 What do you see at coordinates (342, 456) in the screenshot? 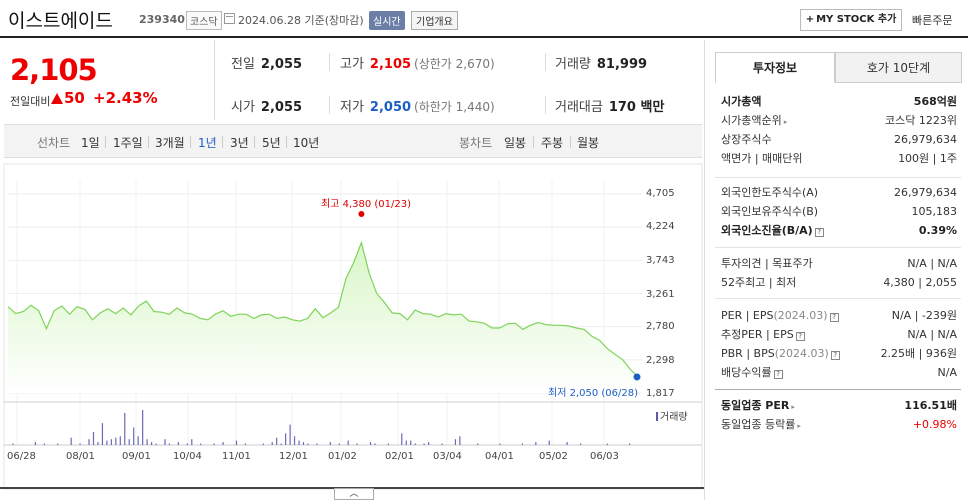
I see `x-tick-label: 01/02` at bounding box center [342, 456].